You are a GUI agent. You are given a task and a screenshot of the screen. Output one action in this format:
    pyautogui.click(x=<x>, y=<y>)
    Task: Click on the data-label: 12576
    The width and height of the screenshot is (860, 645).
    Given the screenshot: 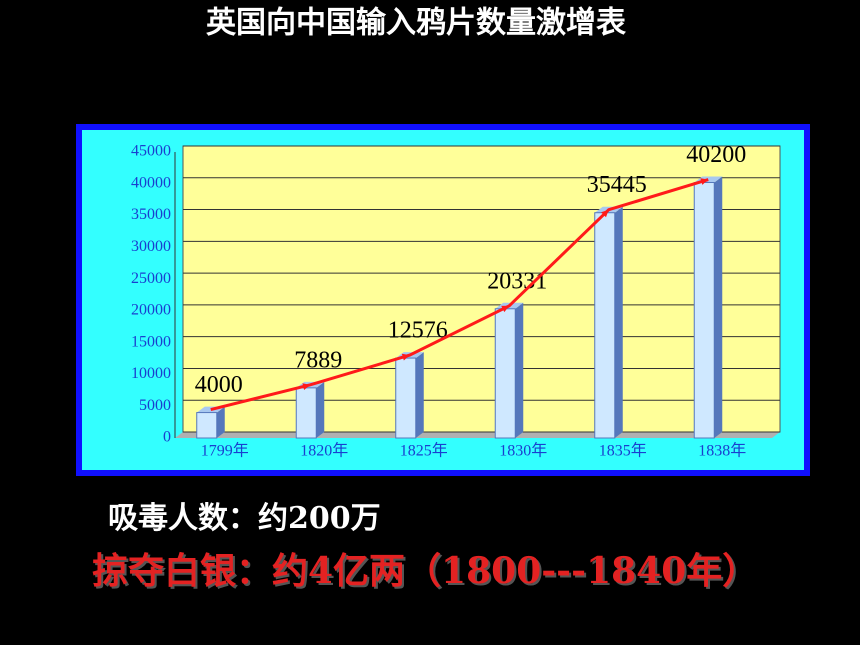 What is the action you would take?
    pyautogui.click(x=418, y=331)
    